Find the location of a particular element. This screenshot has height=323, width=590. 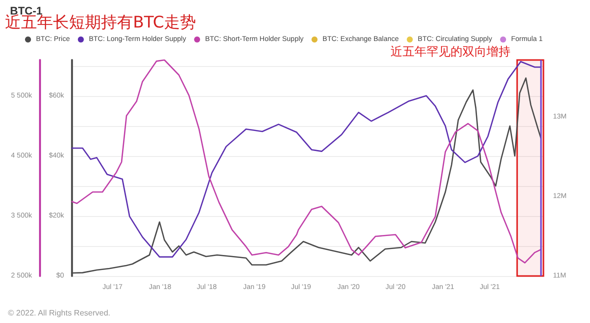

text: © 2022. All Rights Reserved. is located at coordinates (59, 313).